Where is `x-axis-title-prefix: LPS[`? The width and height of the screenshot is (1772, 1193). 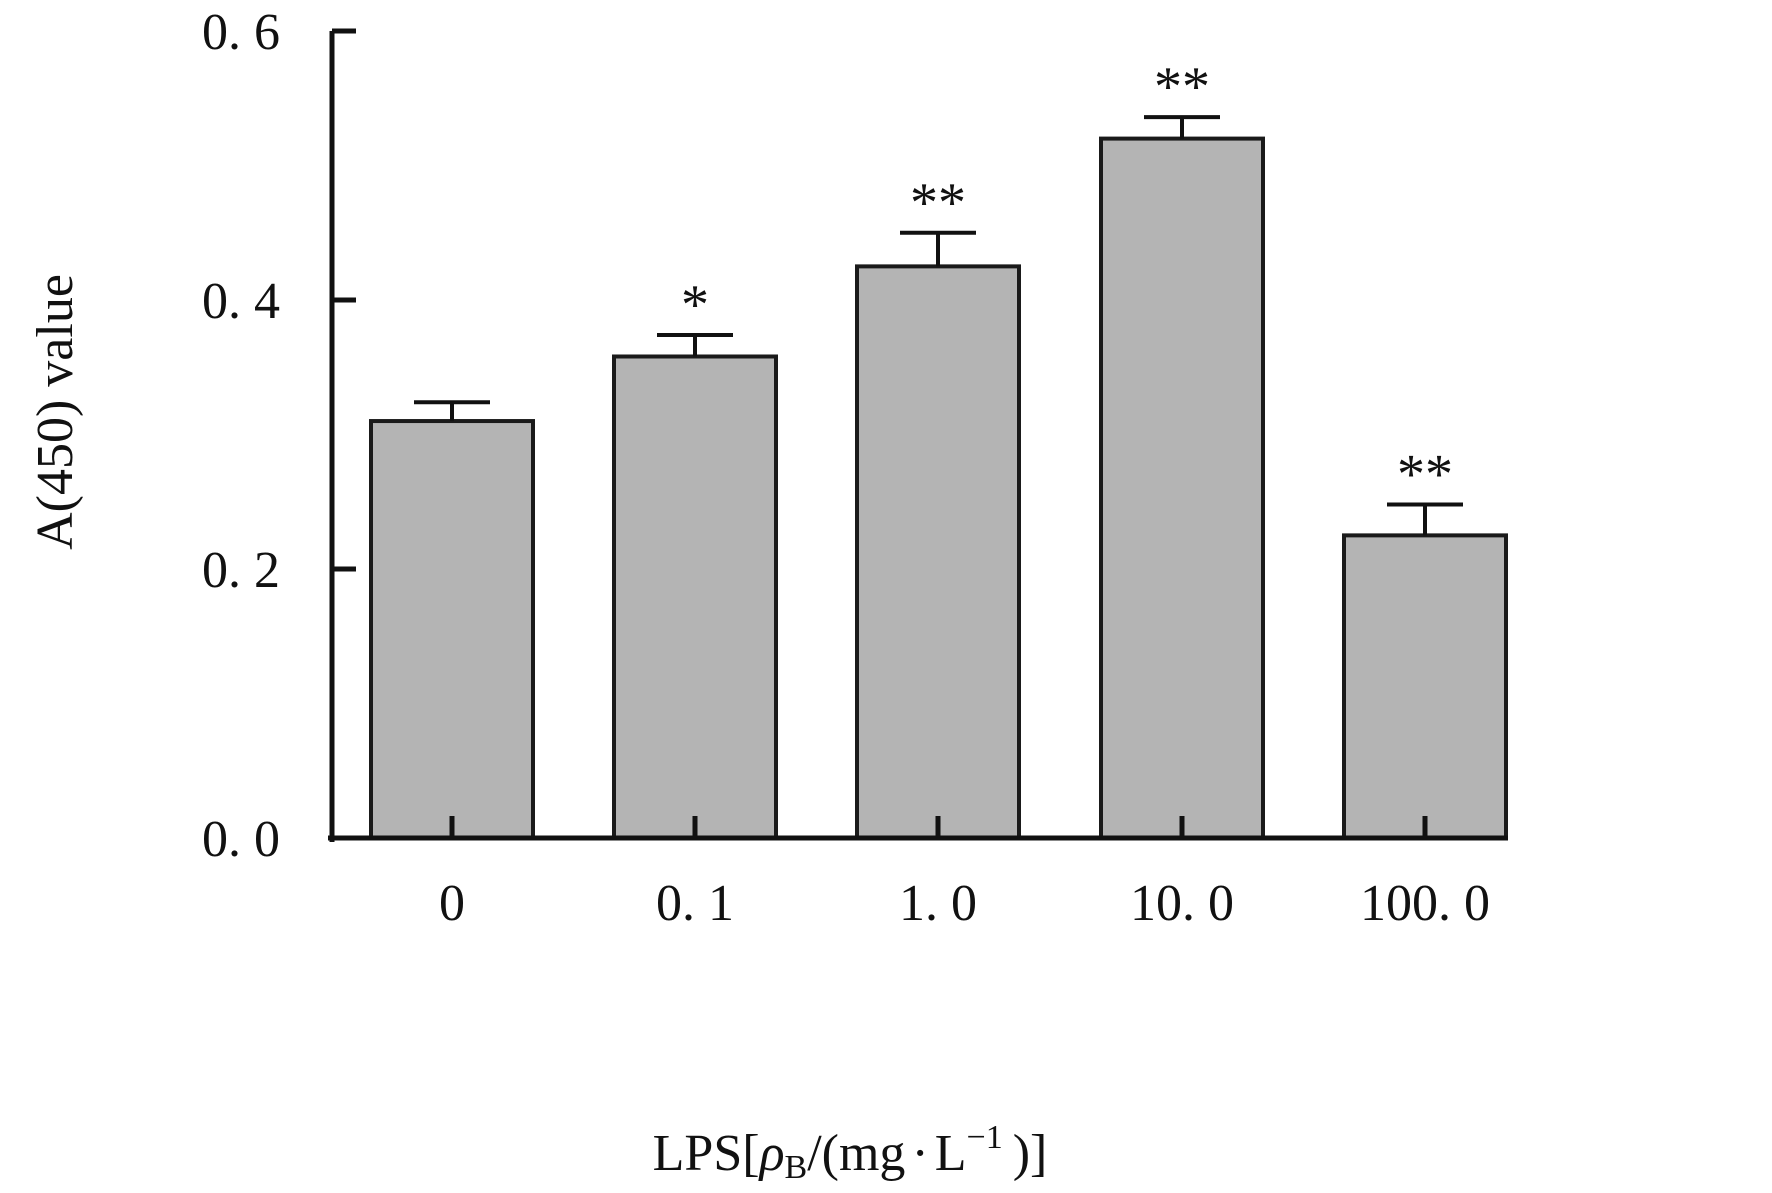
x-axis-title-prefix: LPS[ is located at coordinates (706, 1153).